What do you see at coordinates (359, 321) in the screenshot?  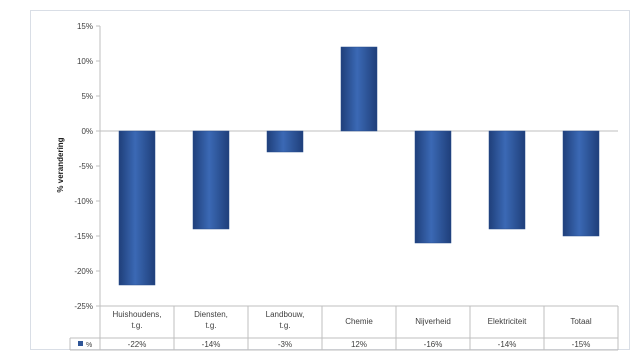 I see `category-label: Chemie` at bounding box center [359, 321].